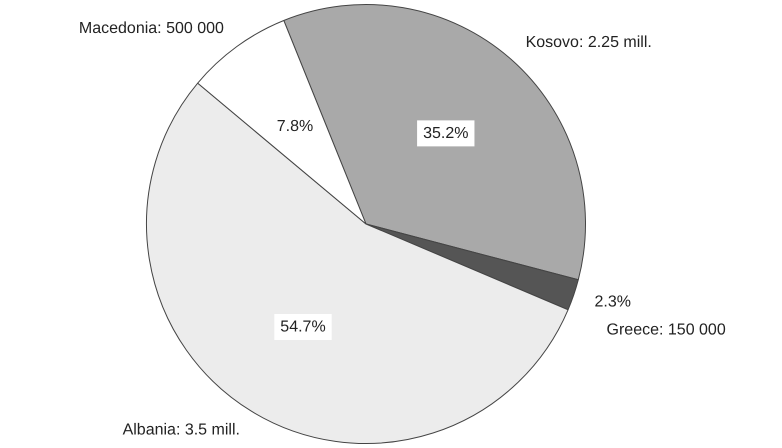 Image resolution: width=782 pixels, height=448 pixels. I want to click on slice-label: Kosovo: 2.25 mill., so click(589, 43).